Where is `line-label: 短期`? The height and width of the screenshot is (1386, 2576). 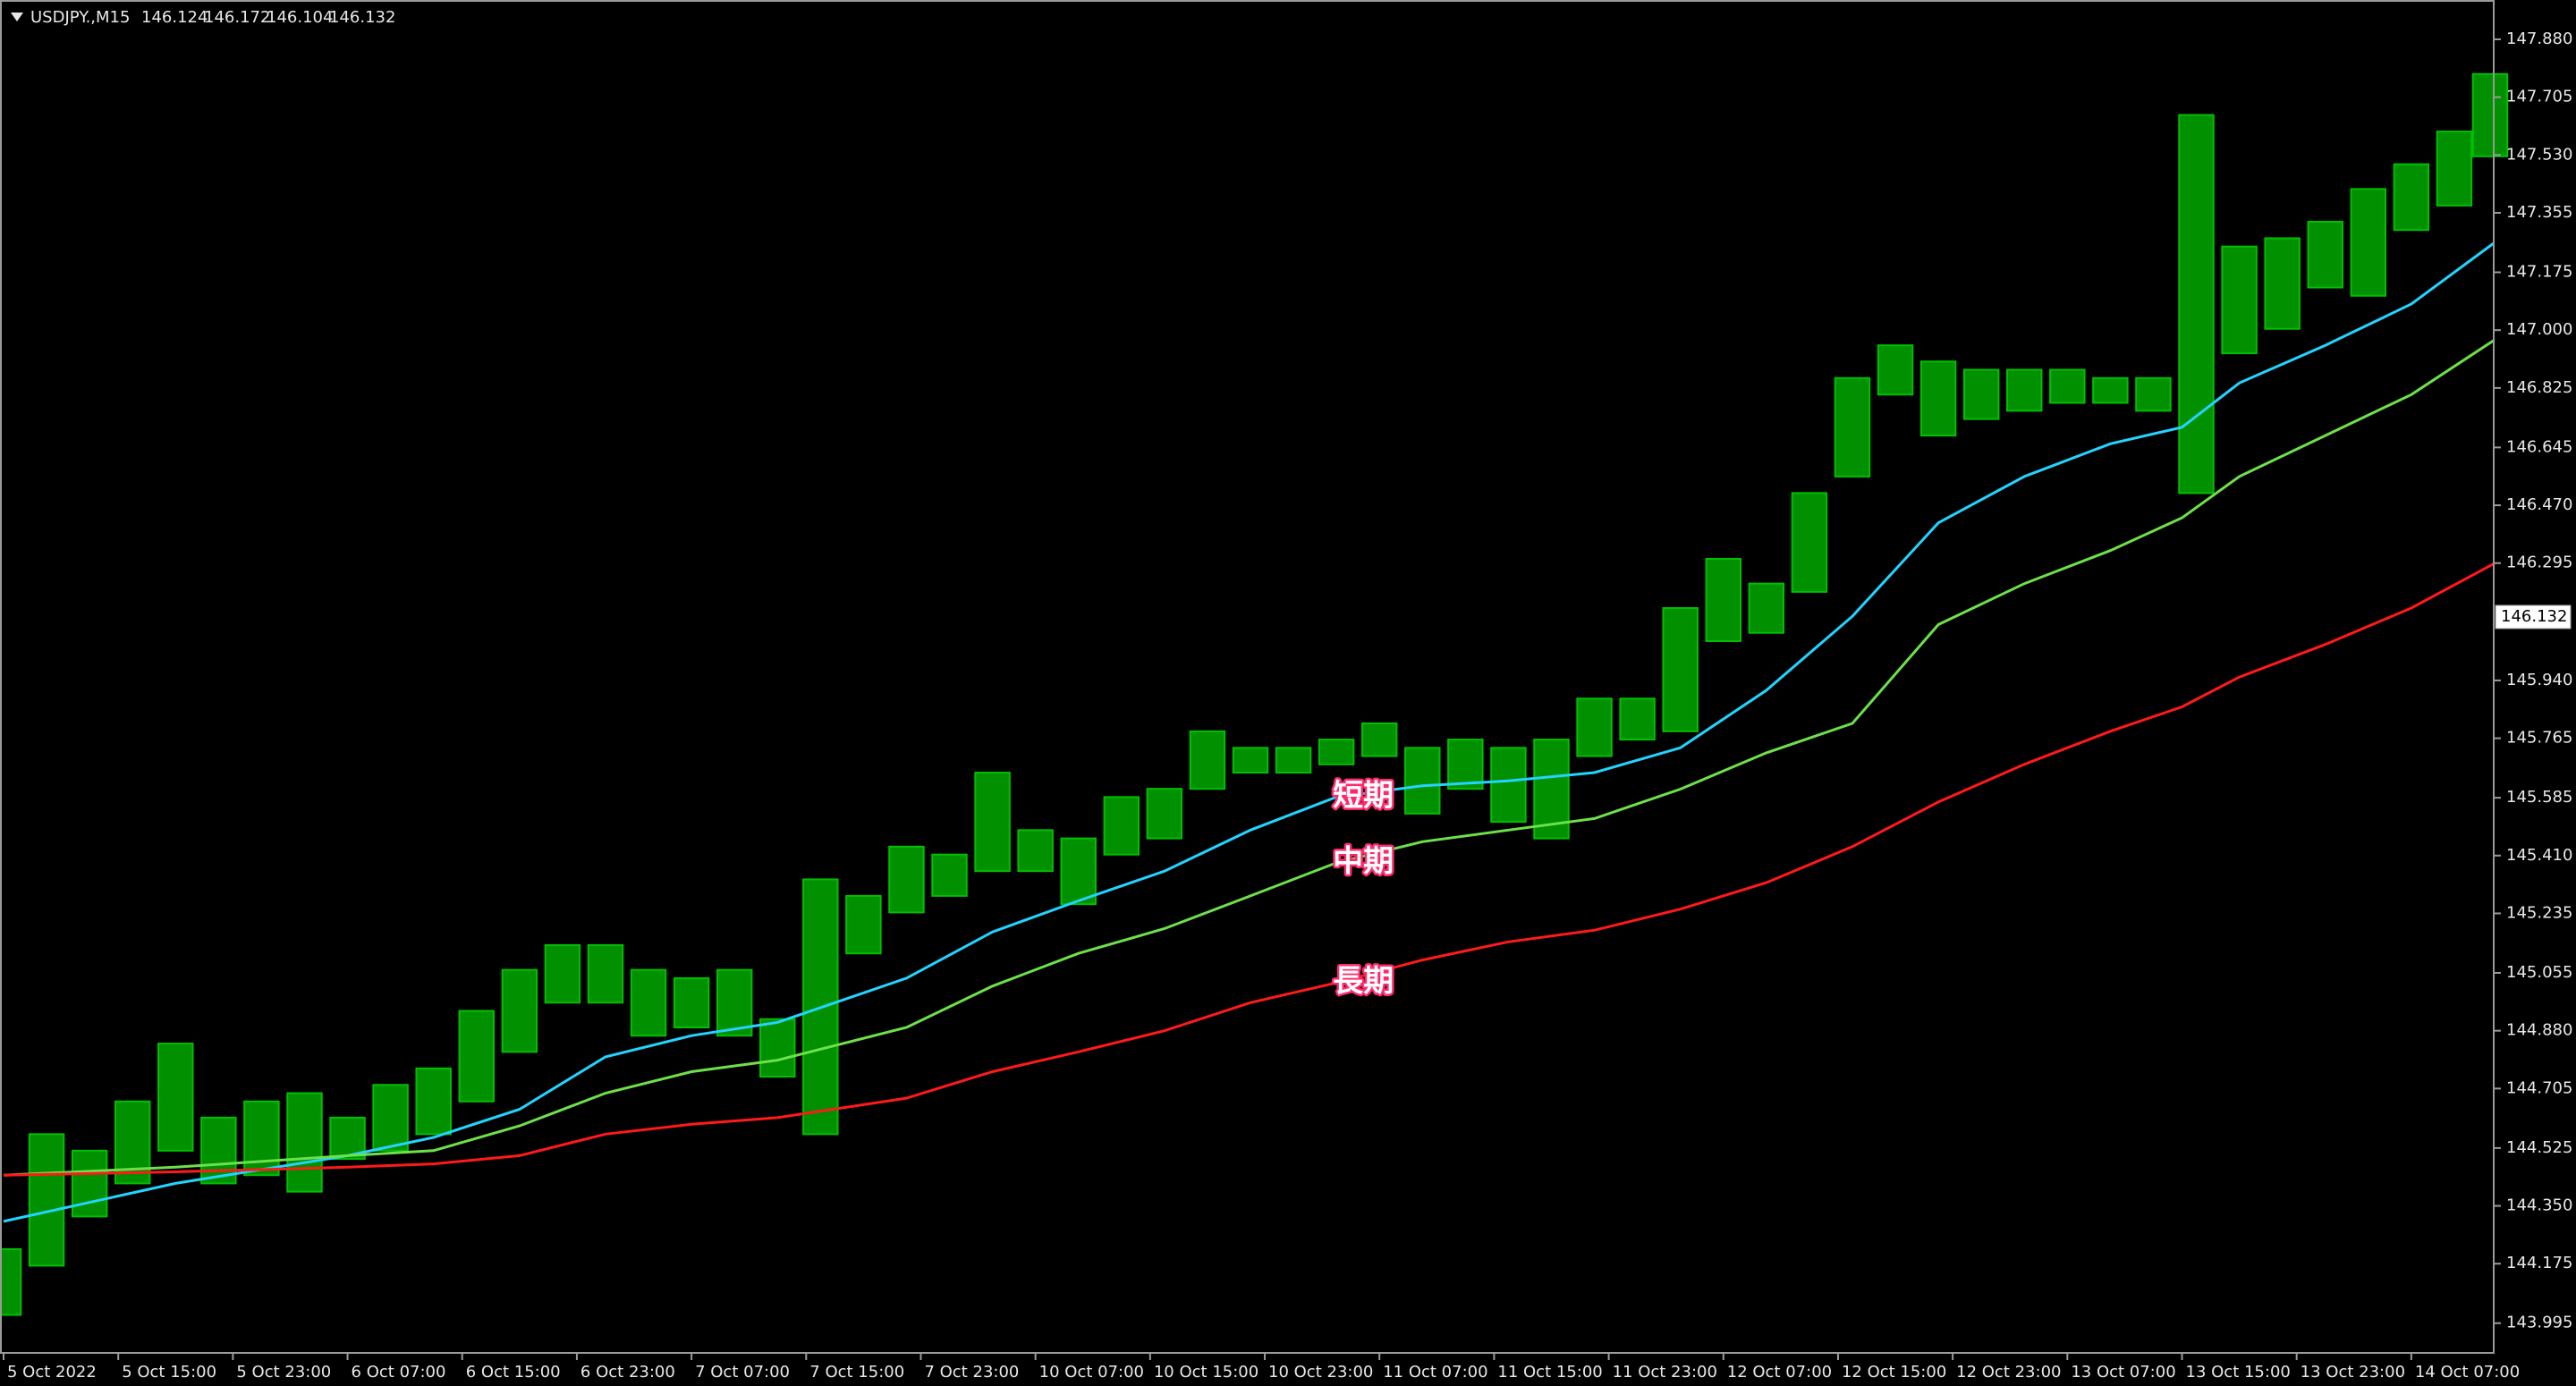 line-label: 短期 is located at coordinates (1363, 796).